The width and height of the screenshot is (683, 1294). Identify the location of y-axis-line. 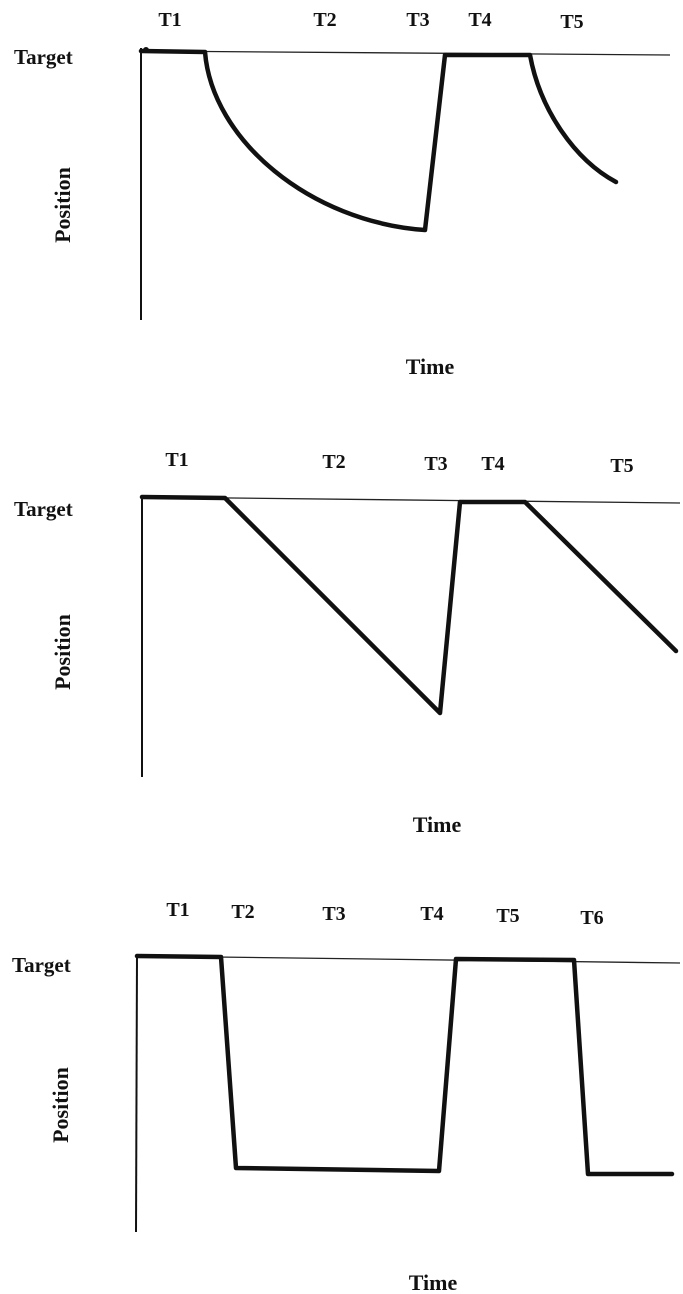
(136, 1093).